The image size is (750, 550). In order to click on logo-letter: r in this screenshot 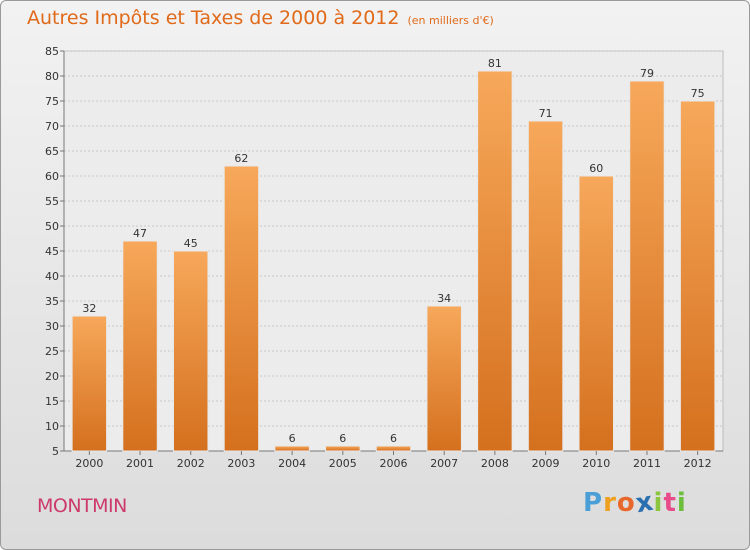, I will do `click(610, 503)`.